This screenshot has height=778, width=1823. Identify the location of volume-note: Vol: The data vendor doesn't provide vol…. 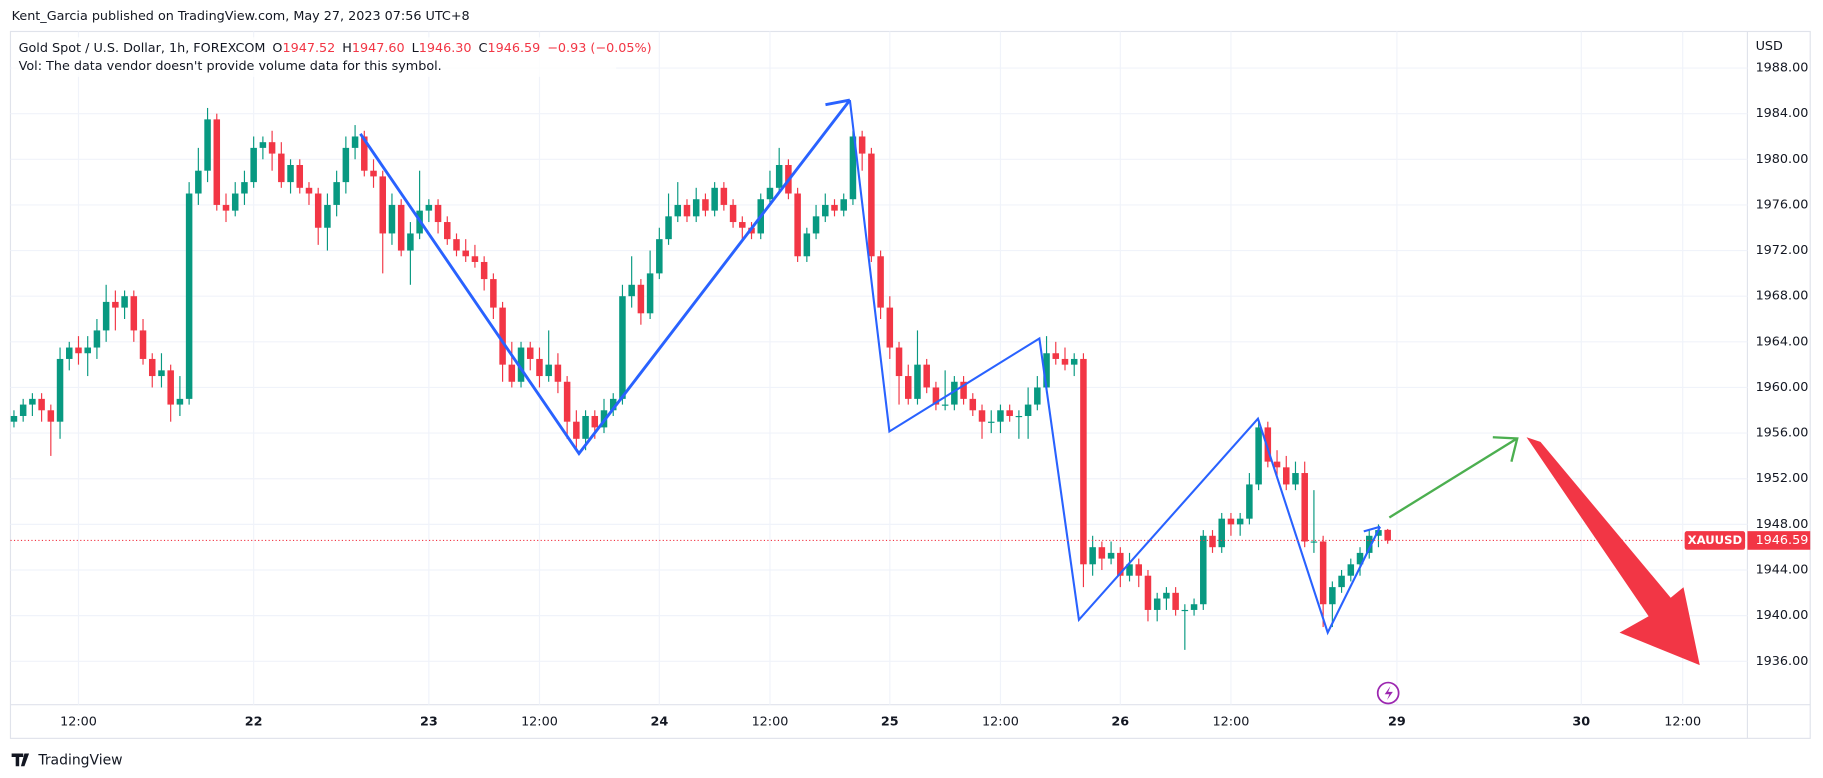
(230, 66).